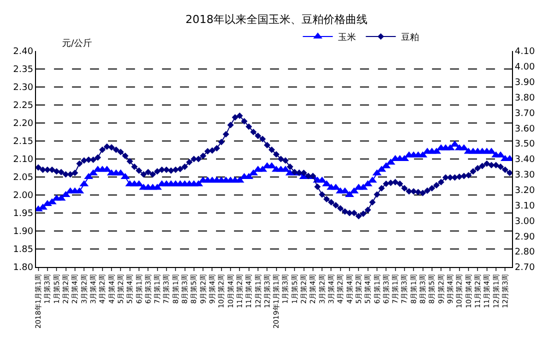 The width and height of the screenshot is (553, 342). What do you see at coordinates (525, 113) in the screenshot?
I see `y2-tick-label: 3.70` at bounding box center [525, 113].